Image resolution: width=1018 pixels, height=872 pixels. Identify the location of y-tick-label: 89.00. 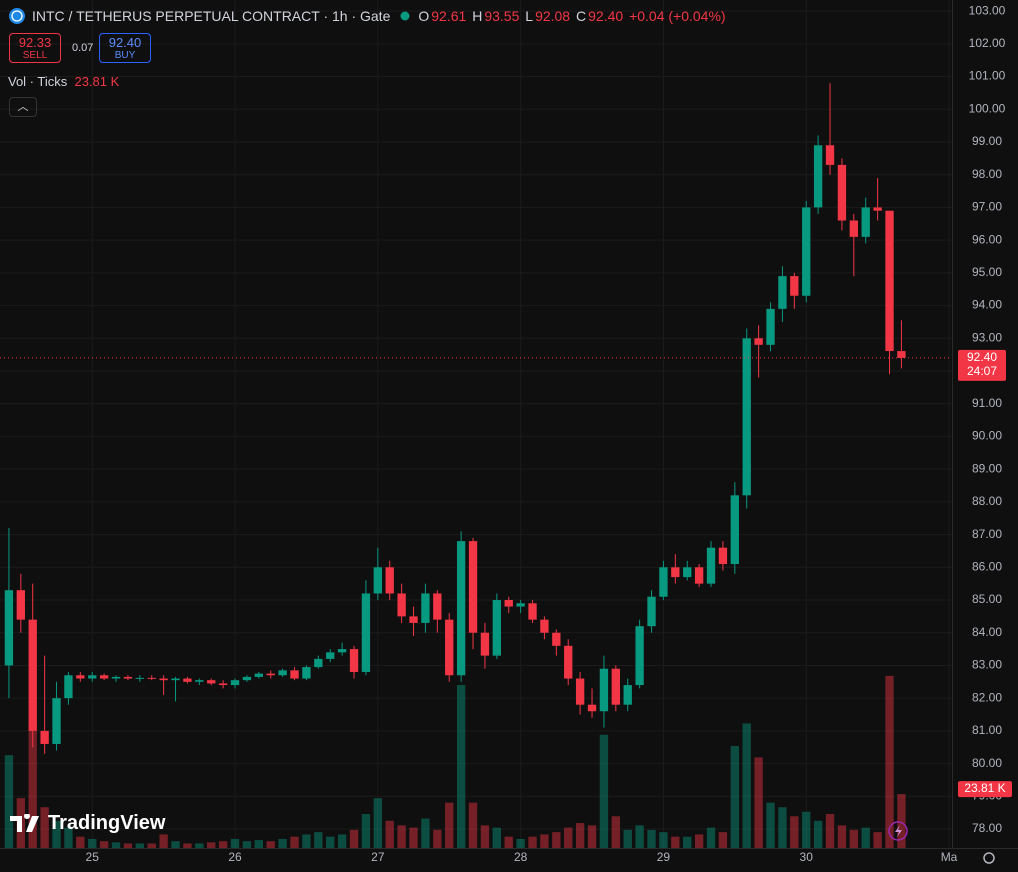
(987, 468).